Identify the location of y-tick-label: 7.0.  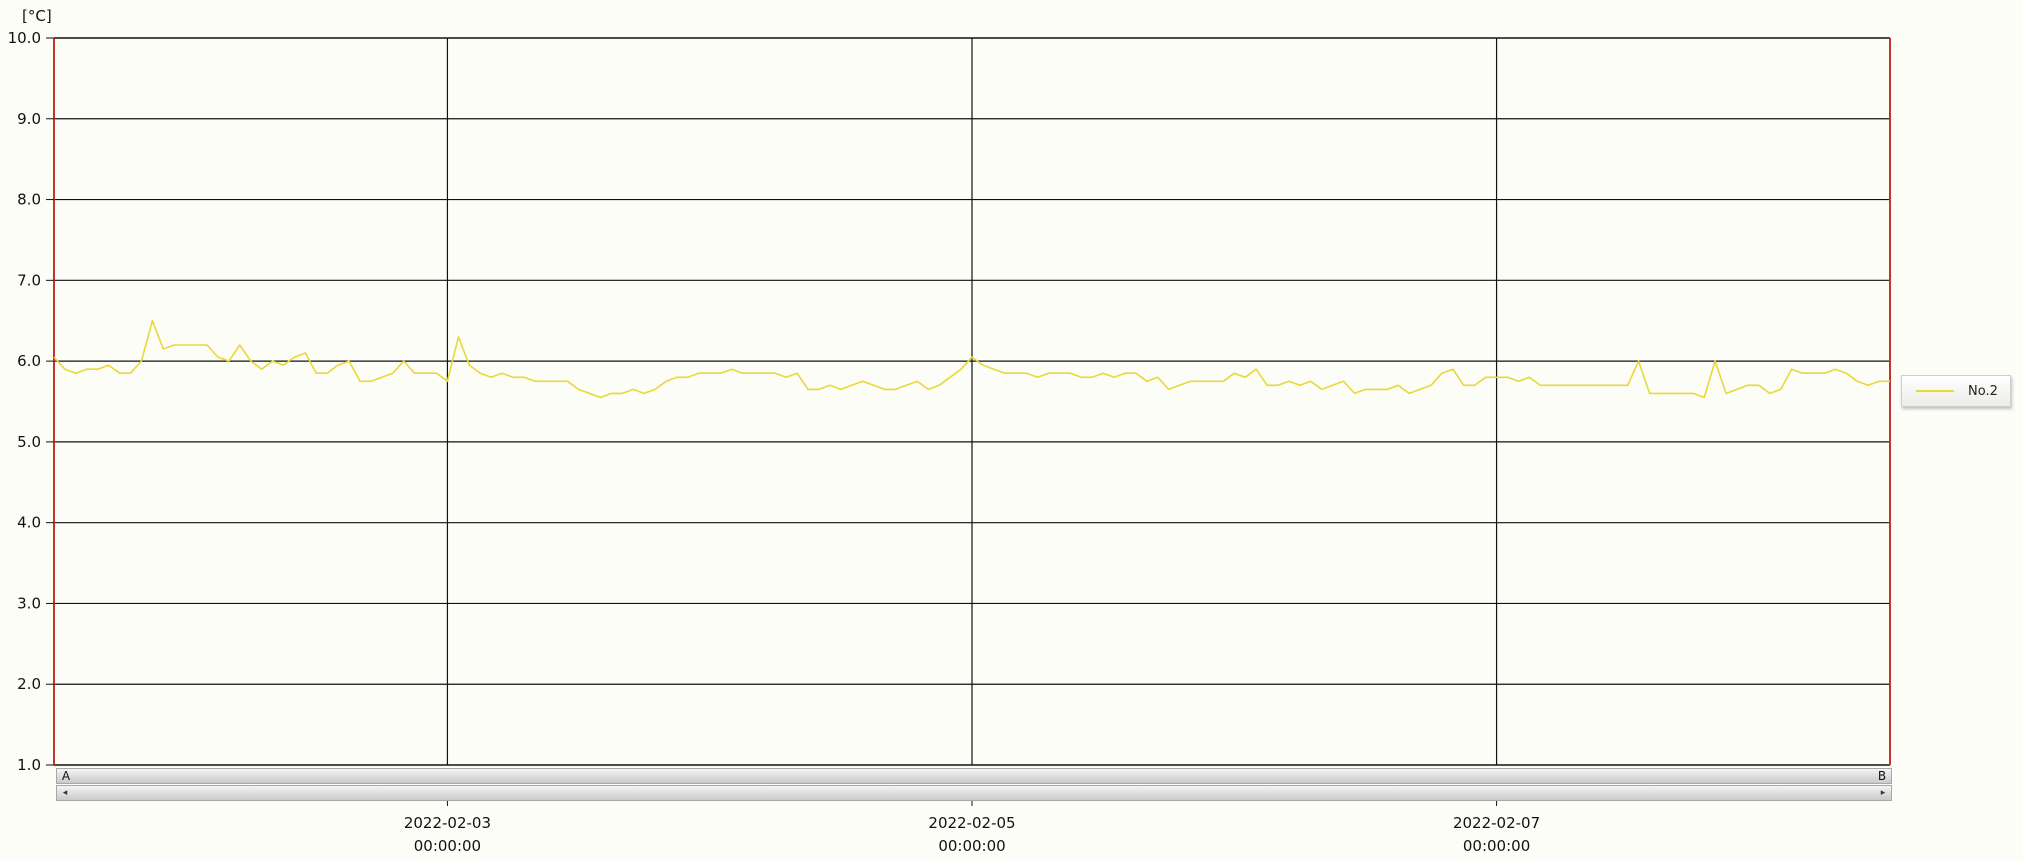
(29, 280).